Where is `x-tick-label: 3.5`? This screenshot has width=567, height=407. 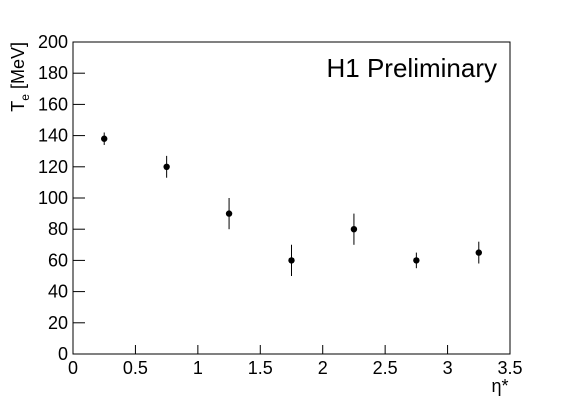
x-tick-label: 3.5 is located at coordinates (509, 368).